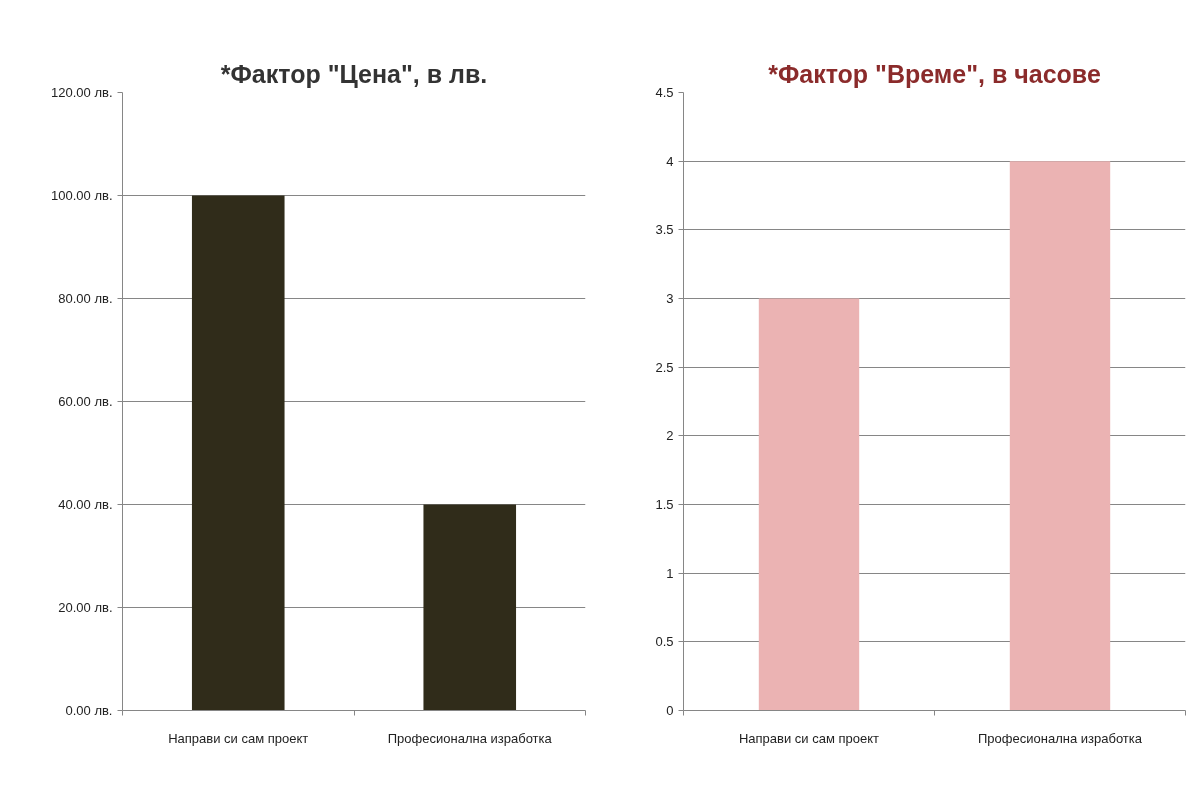  Describe the element at coordinates (85, 401) in the screenshot. I see `y-tick-label: 60.00 лв.` at that location.